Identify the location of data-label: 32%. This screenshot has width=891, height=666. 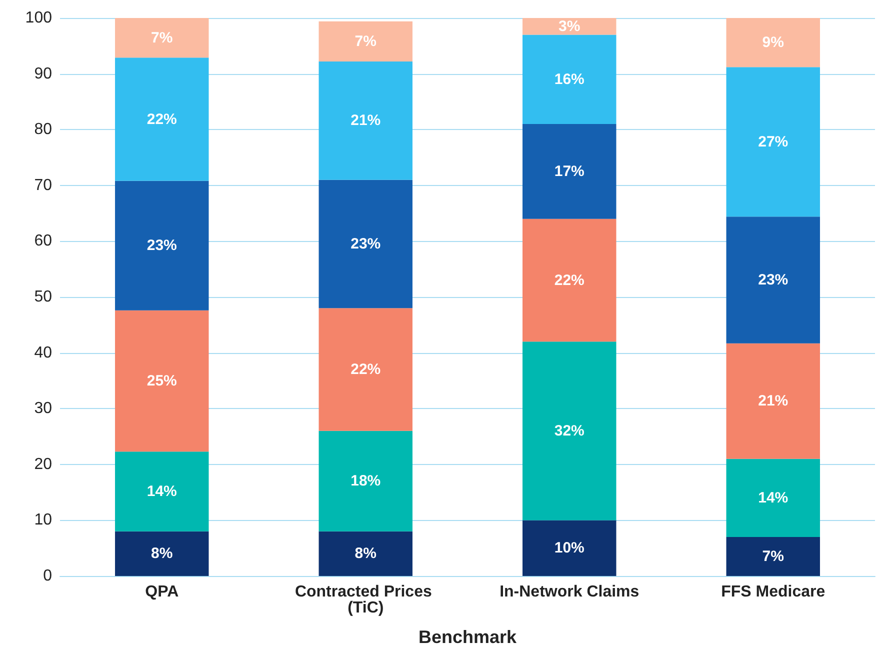
(569, 431).